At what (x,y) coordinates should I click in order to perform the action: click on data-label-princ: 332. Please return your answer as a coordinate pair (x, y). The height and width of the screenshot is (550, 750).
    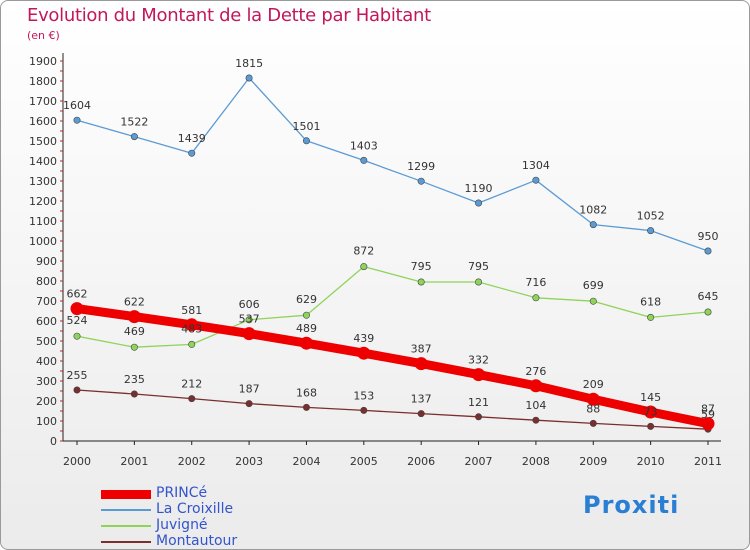
    Looking at the image, I should click on (478, 360).